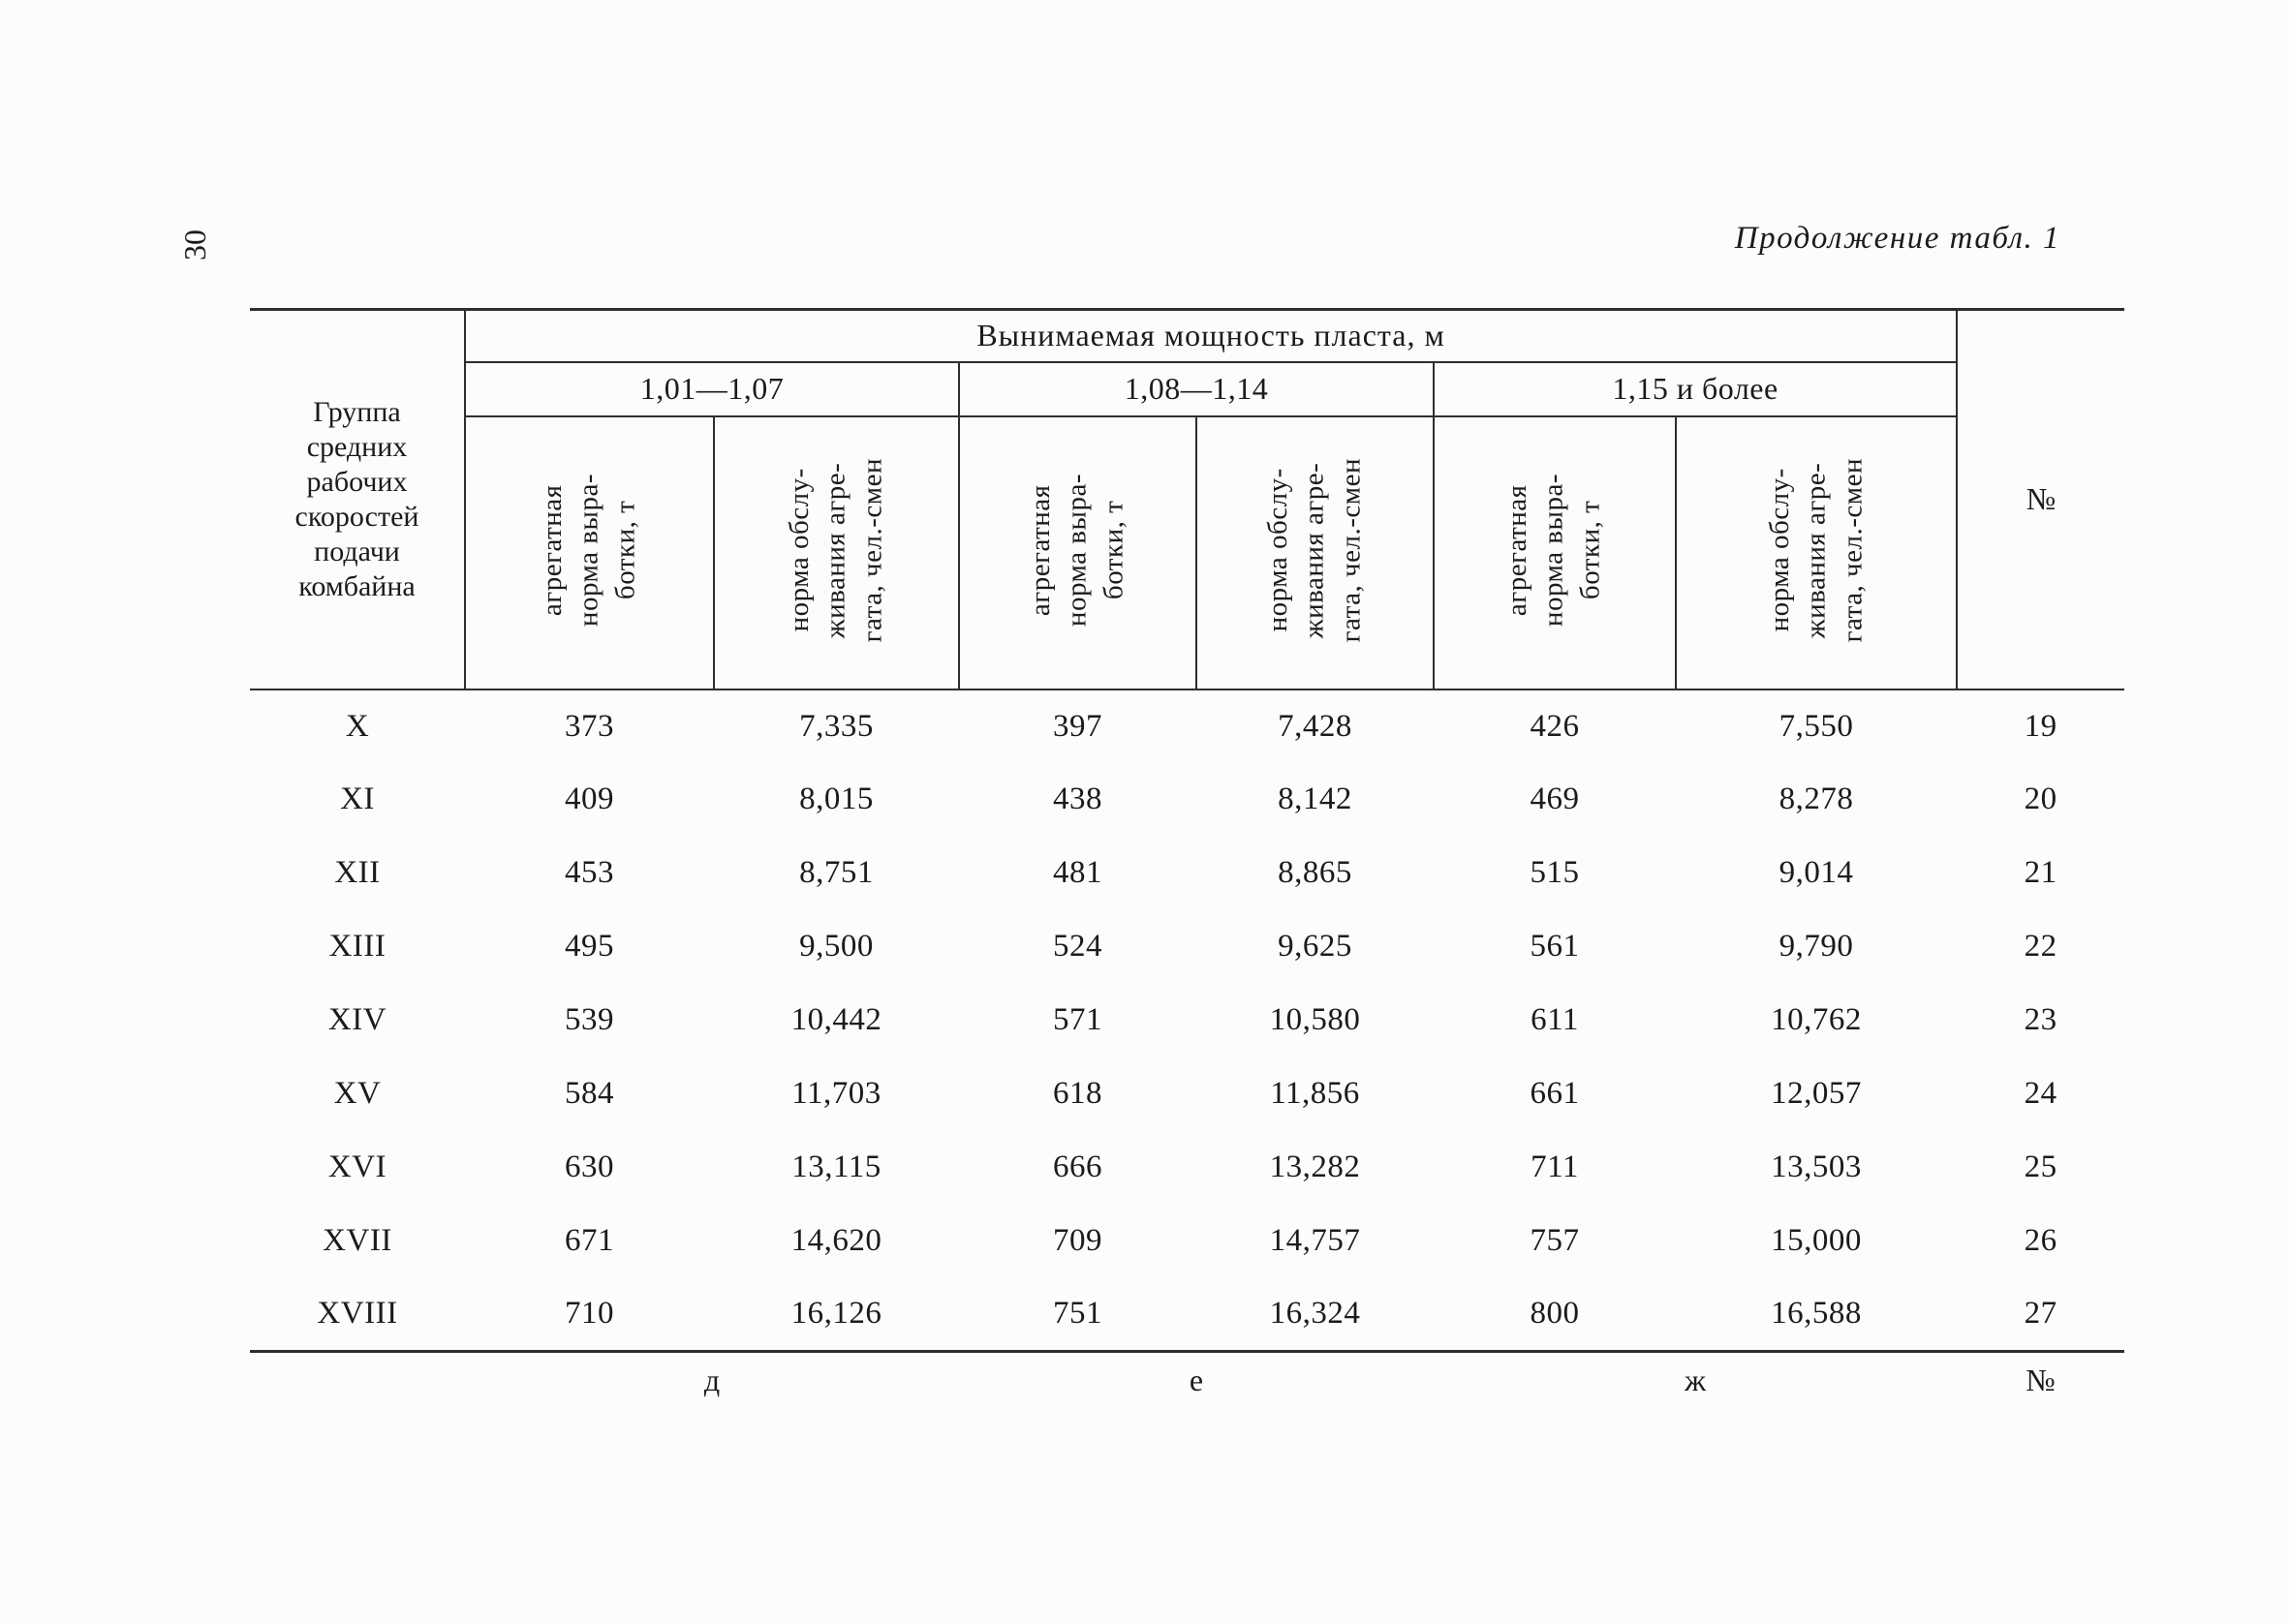 This screenshot has width=2289, height=1624. I want to click on table-row: XVII 671 14,620 709 14,757 757 15,000 26, so click(1187, 1241).